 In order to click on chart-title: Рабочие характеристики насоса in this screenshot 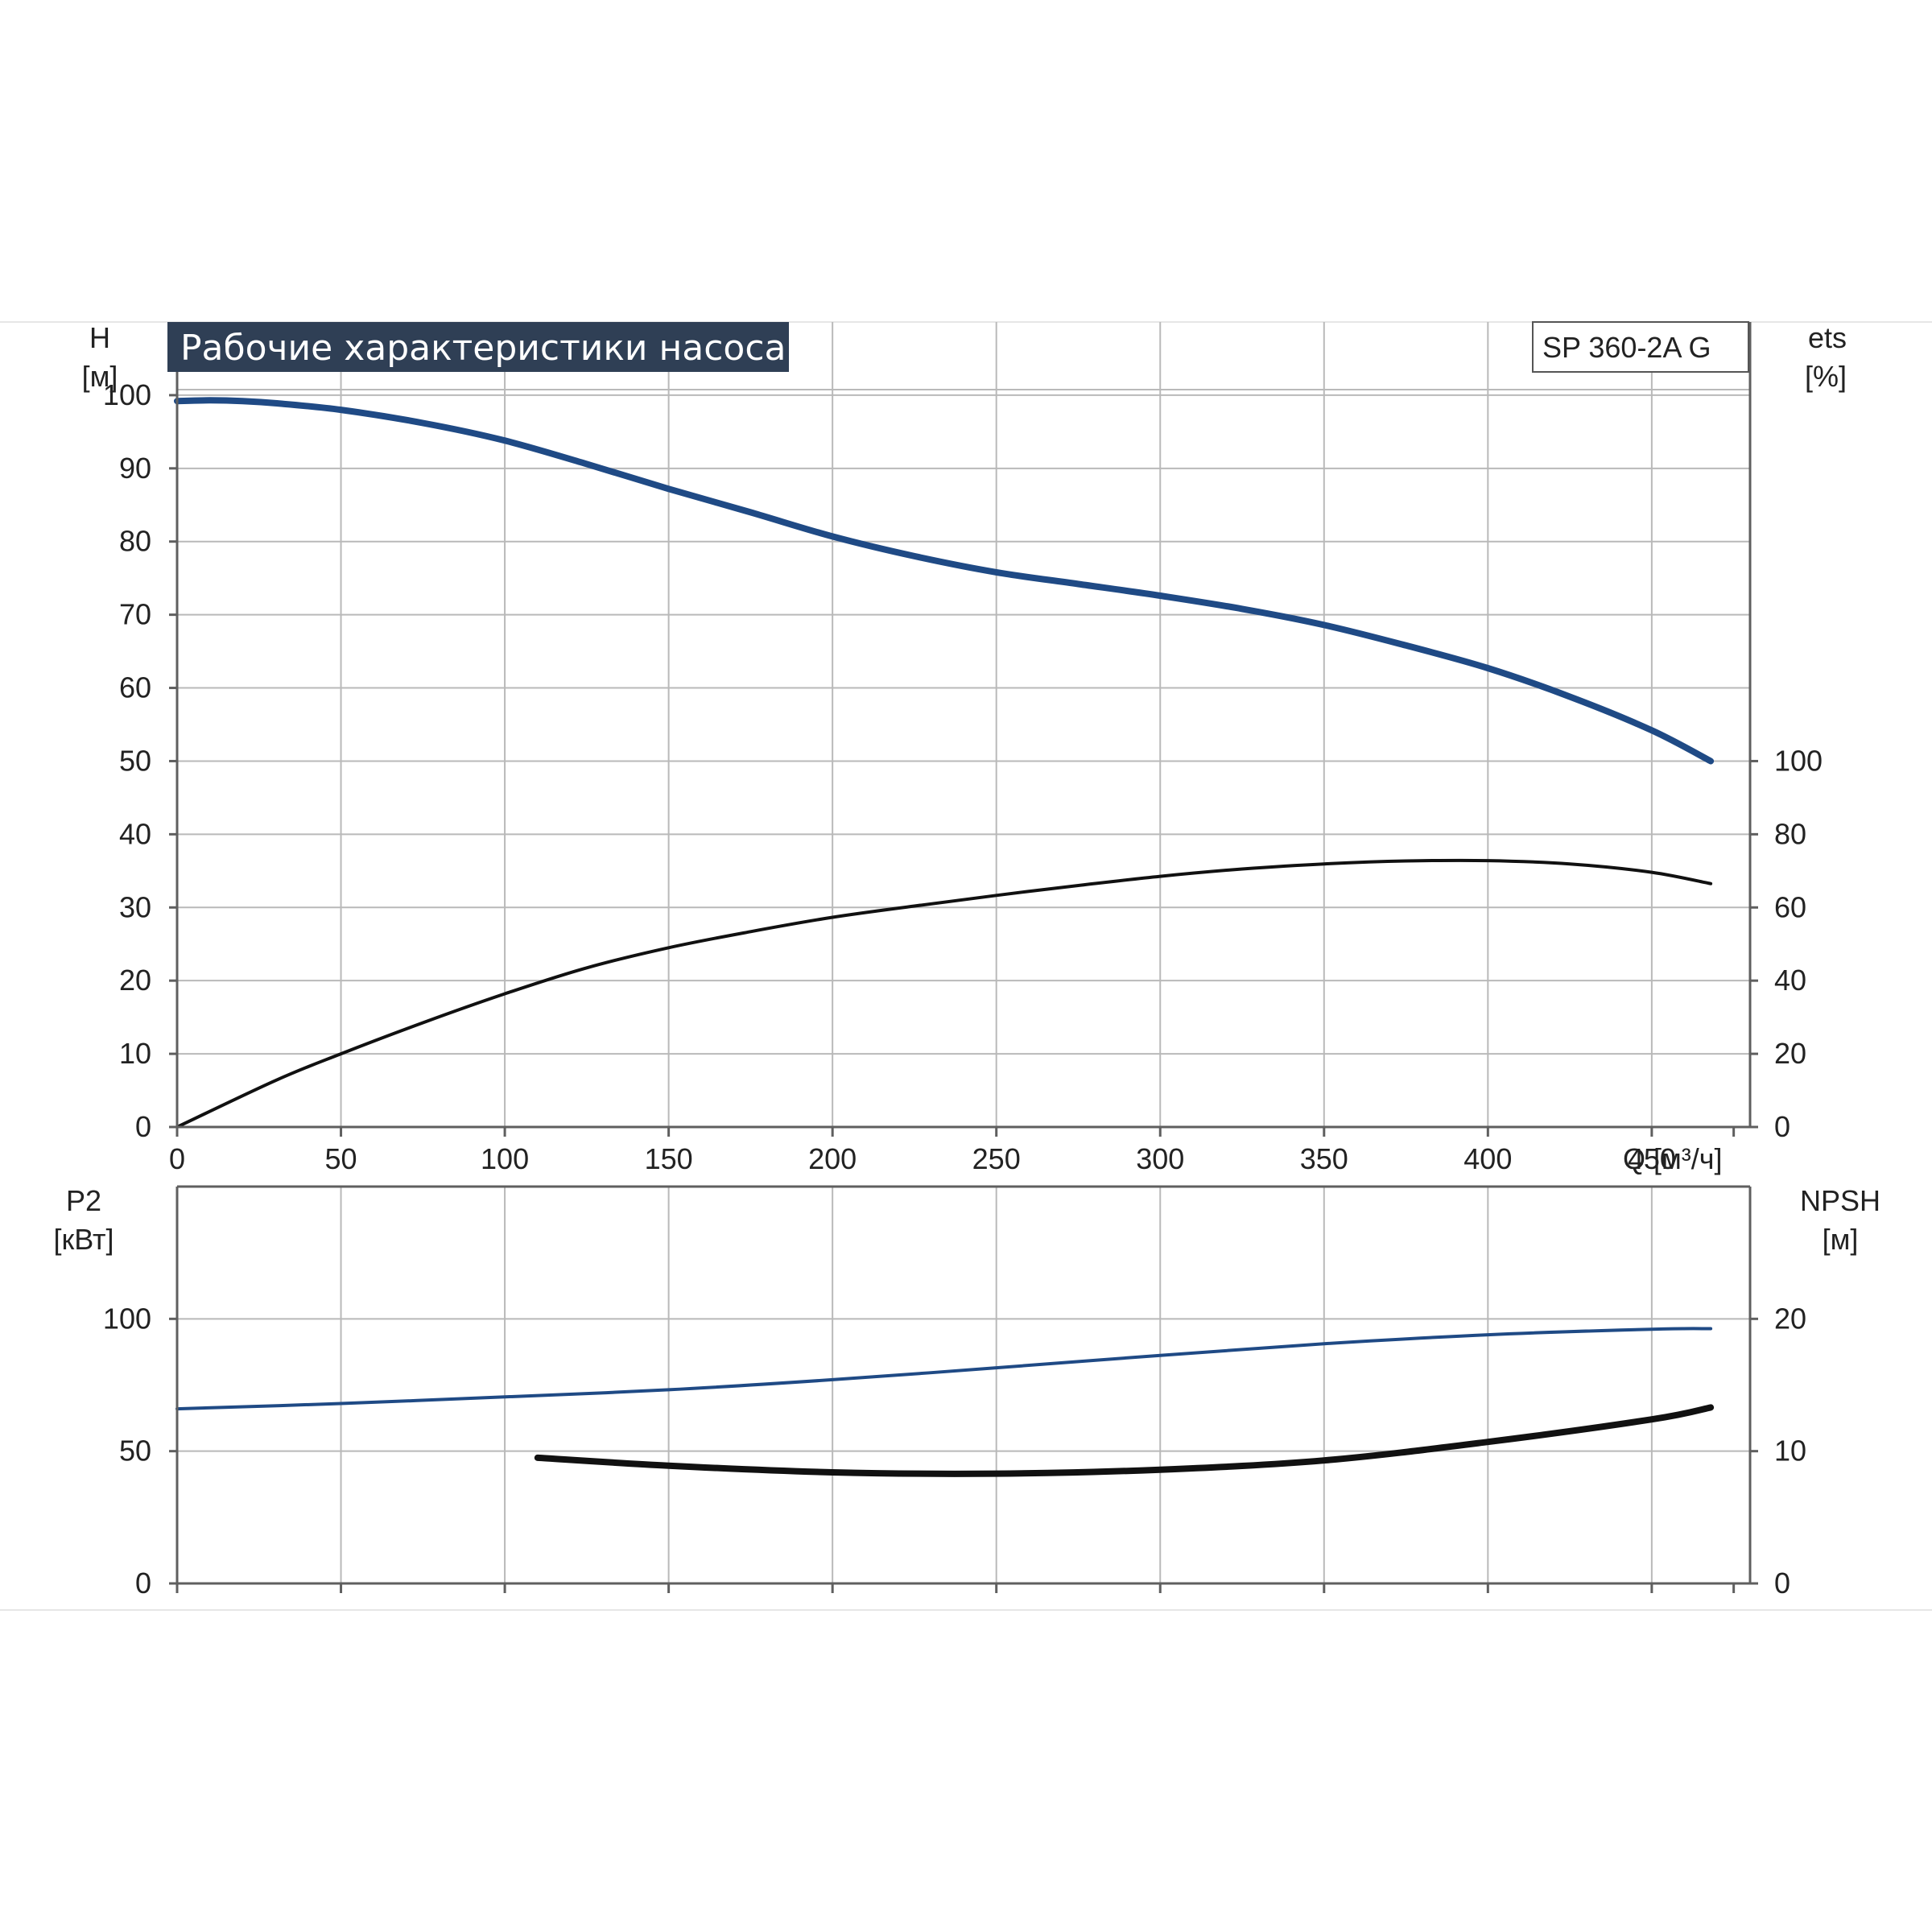, I will do `click(483, 348)`.